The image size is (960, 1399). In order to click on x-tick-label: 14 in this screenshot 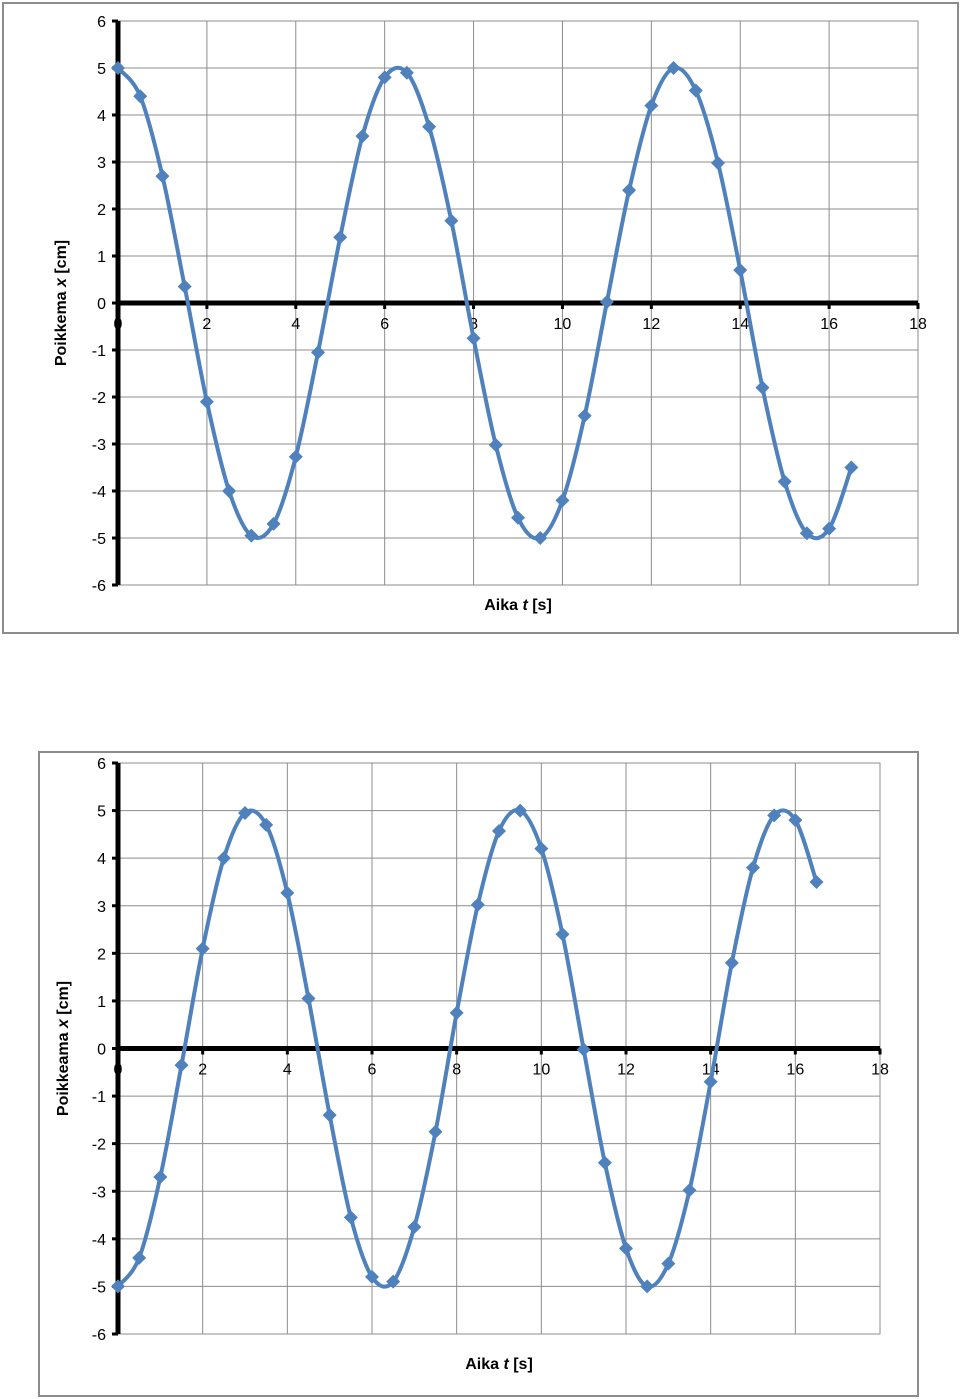, I will do `click(740, 324)`.